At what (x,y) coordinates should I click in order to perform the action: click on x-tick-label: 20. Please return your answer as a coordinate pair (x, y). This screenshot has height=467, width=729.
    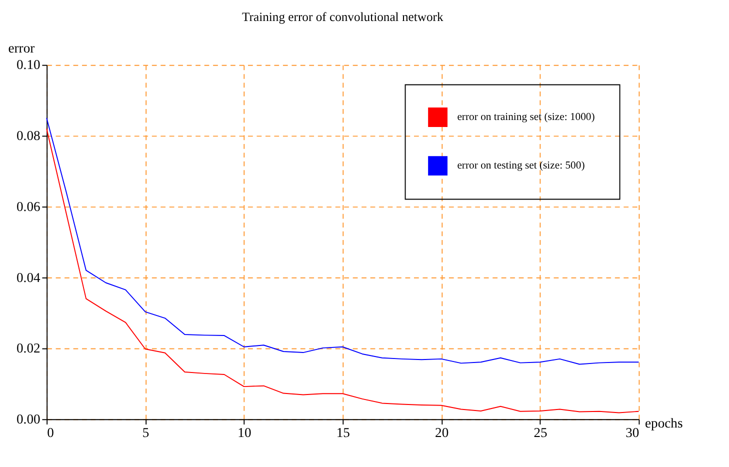
    Looking at the image, I should click on (442, 432).